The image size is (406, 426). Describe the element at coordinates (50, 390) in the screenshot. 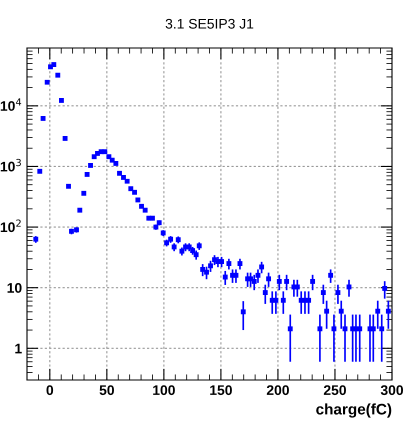

I see `x-tick-label: 0` at that location.